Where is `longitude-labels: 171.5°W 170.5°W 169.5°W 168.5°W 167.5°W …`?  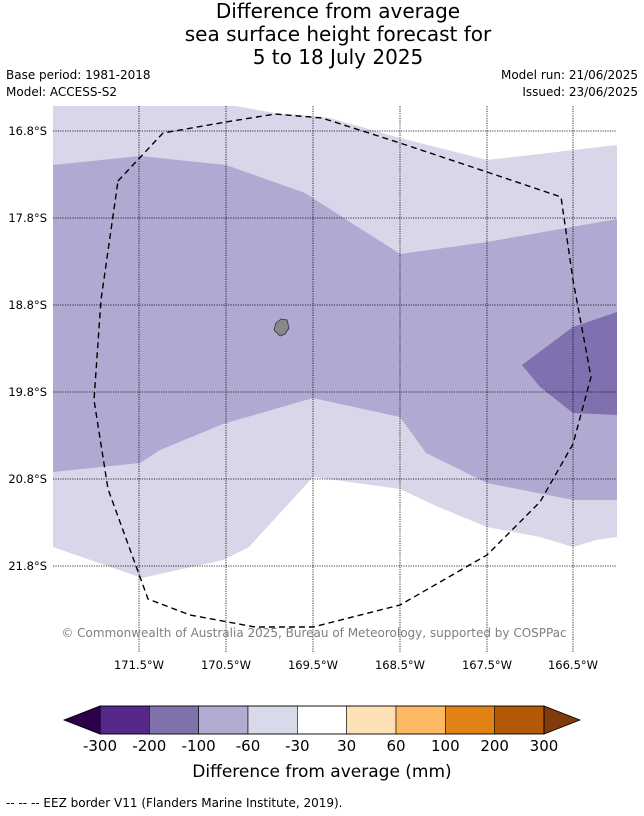 longitude-labels: 171.5°W 170.5°W 169.5°W 168.5°W 167.5°W … is located at coordinates (356, 665).